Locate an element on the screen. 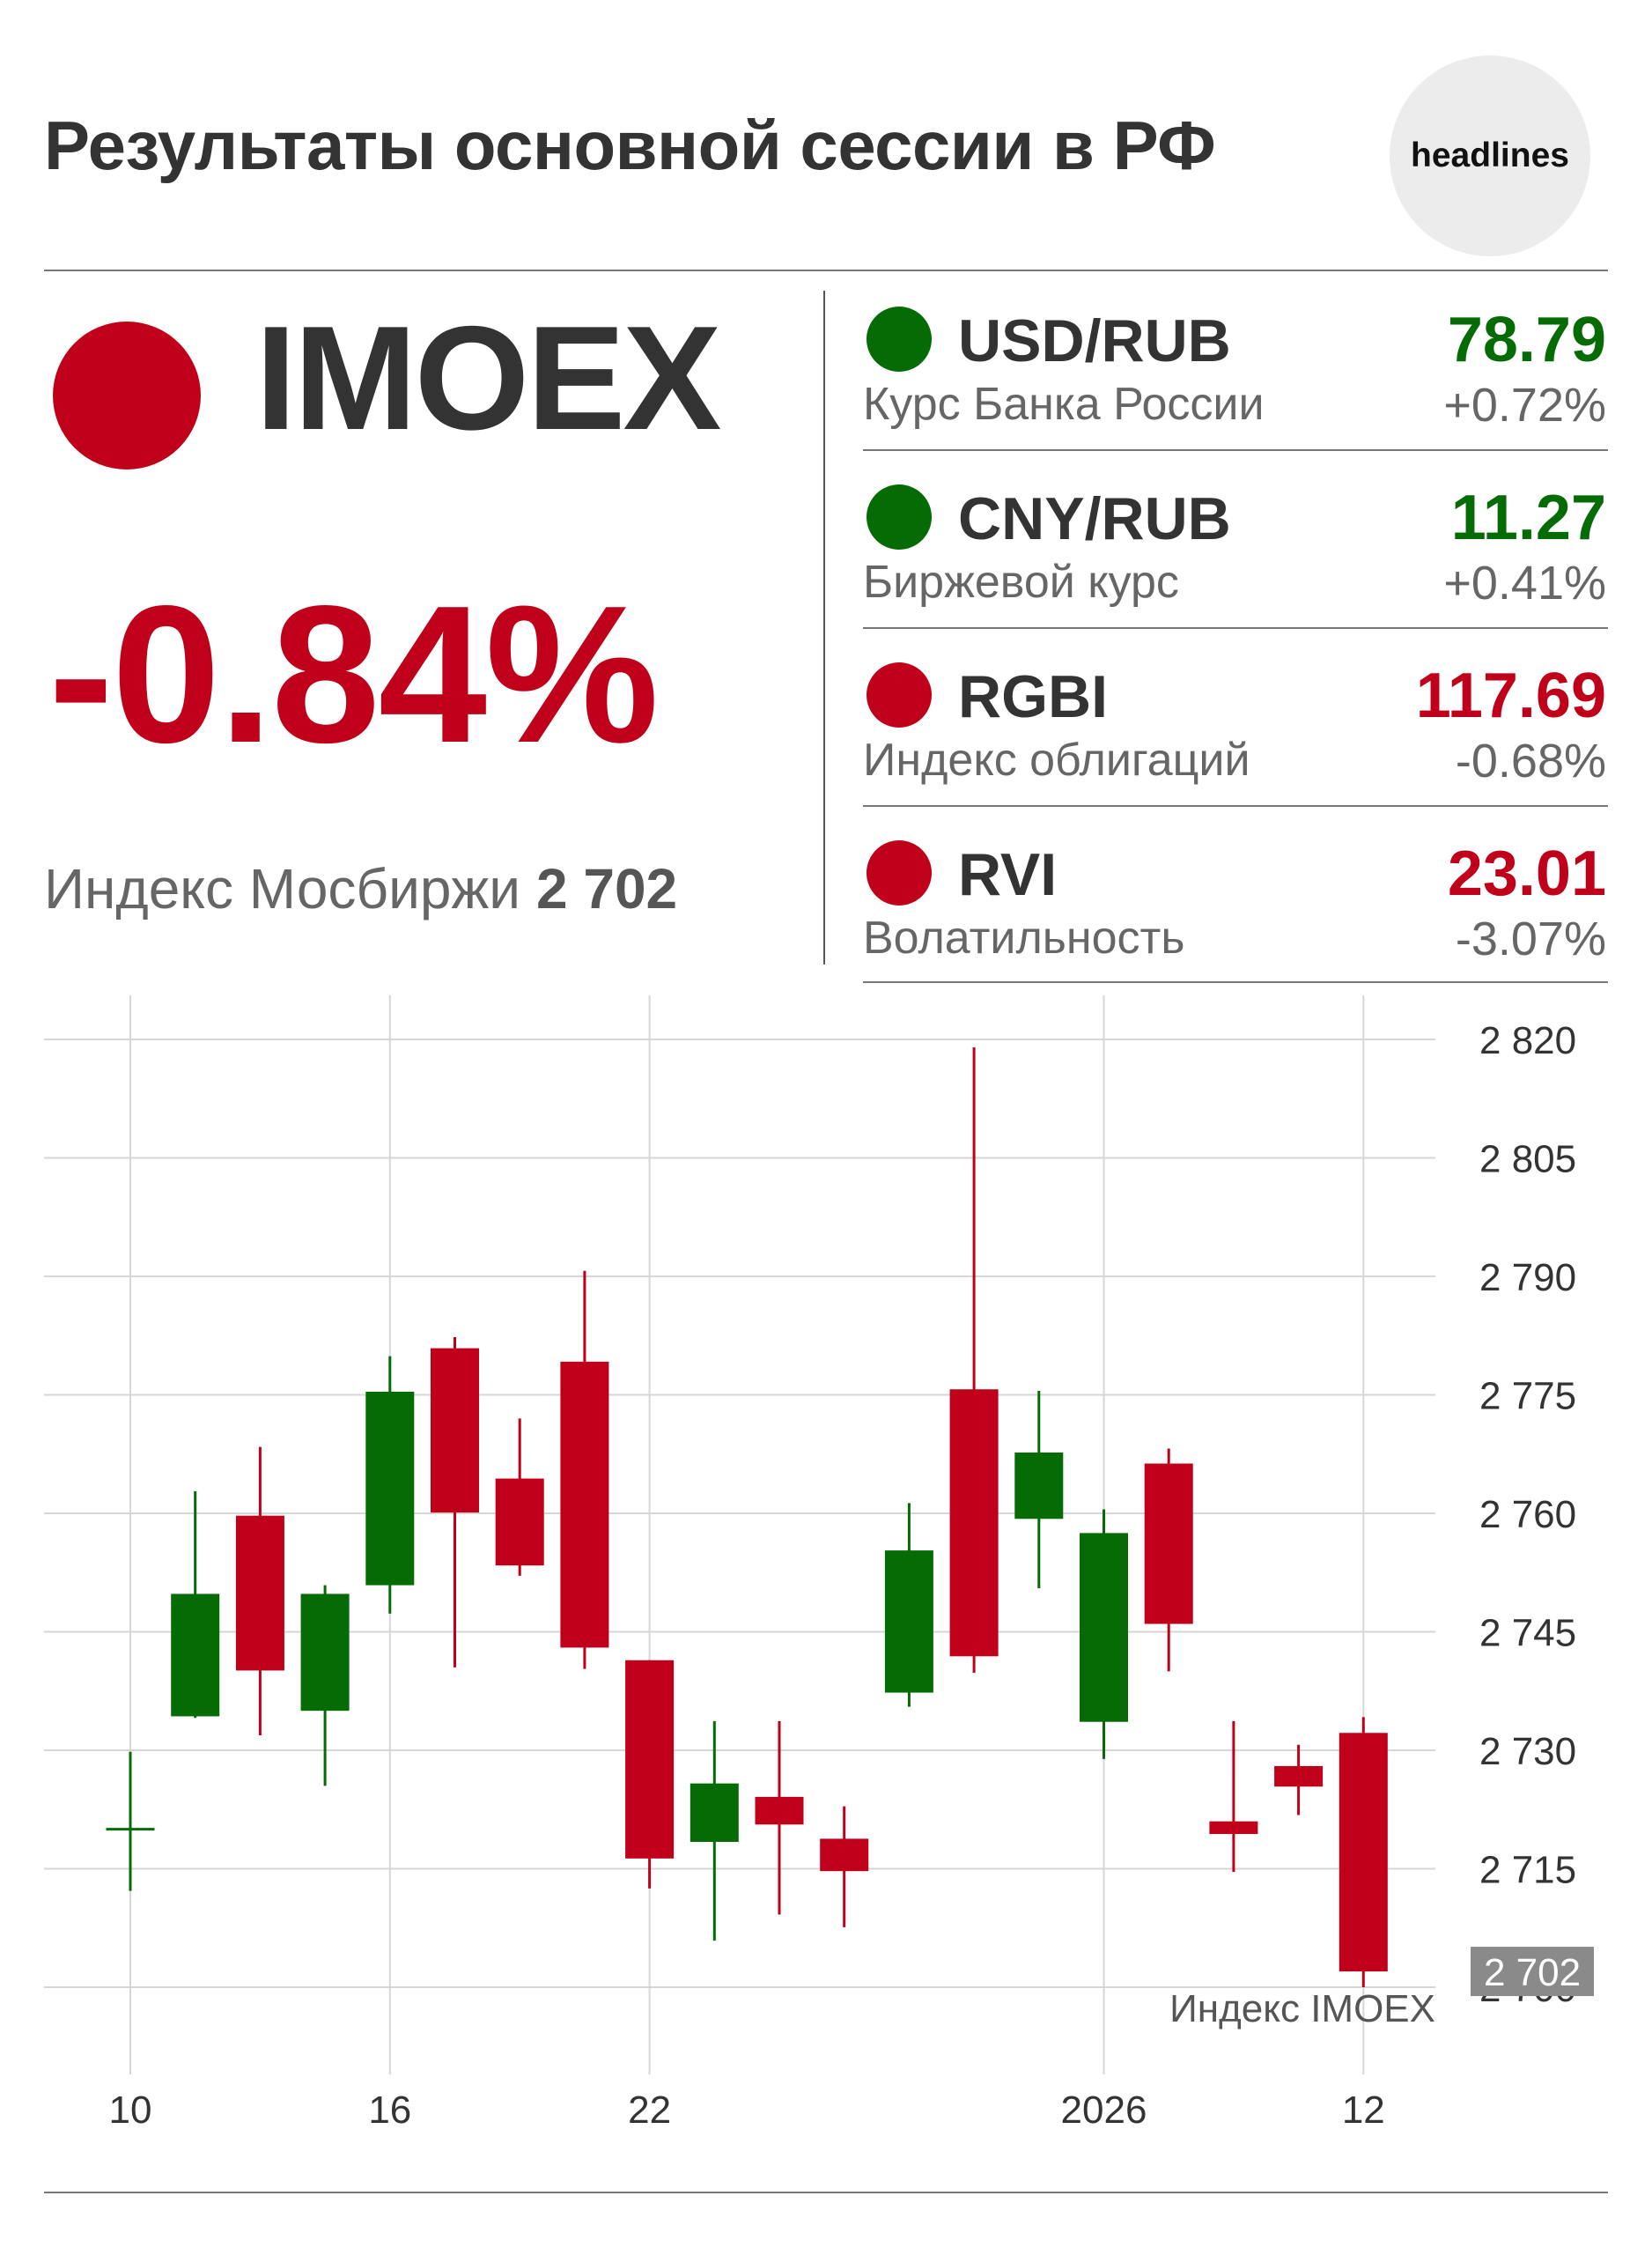 The height and width of the screenshot is (2255, 1652). x-tick-label: 16 is located at coordinates (390, 2110).